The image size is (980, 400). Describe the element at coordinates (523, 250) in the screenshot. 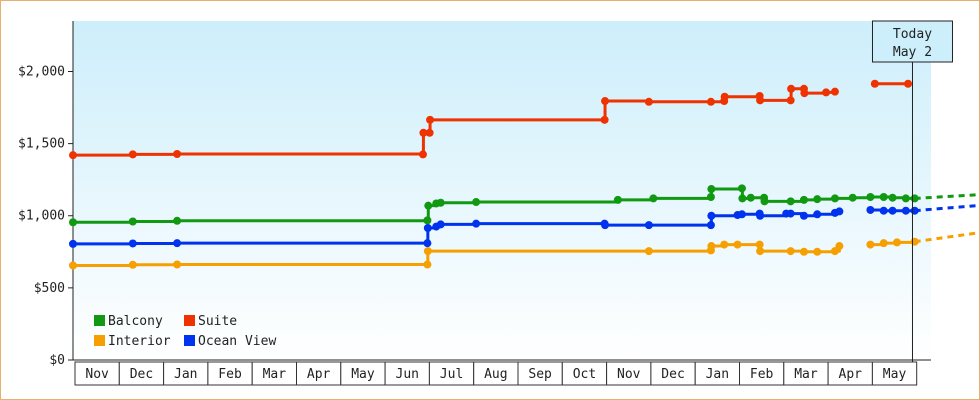

I see `series-interior` at that location.